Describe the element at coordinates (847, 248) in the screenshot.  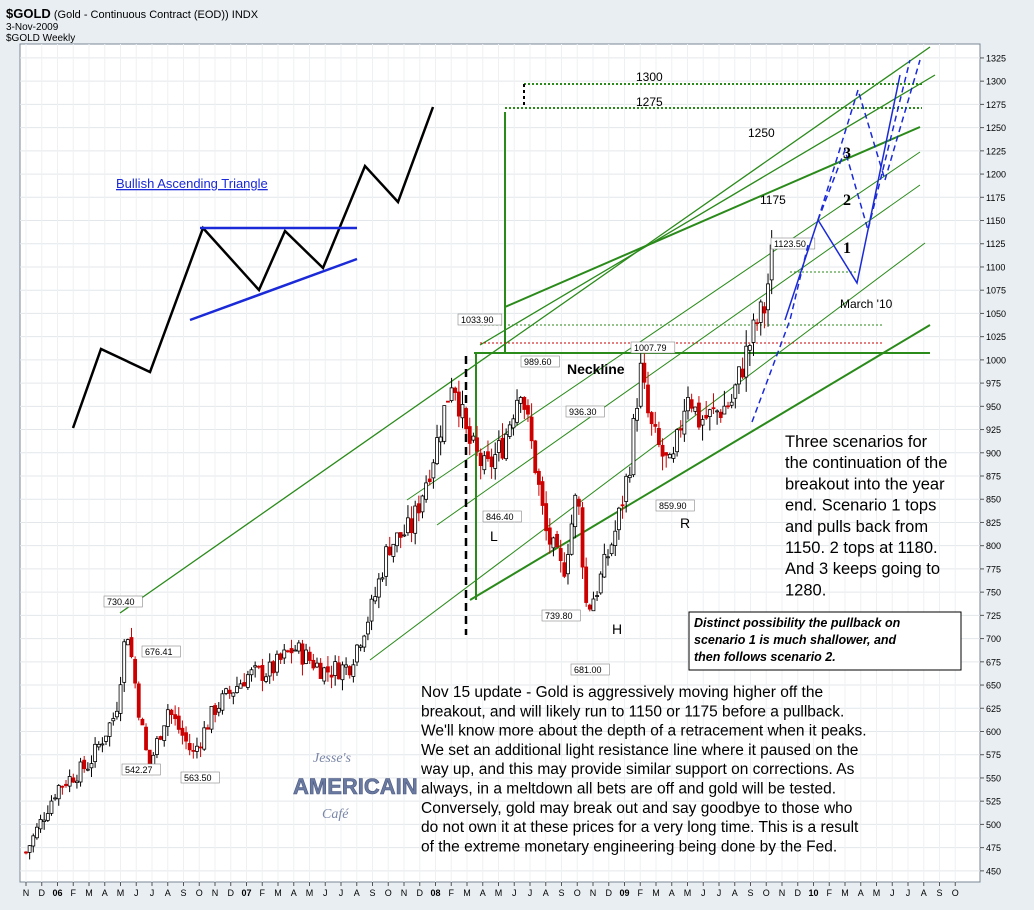
I see `scenario-label-1: 1` at that location.